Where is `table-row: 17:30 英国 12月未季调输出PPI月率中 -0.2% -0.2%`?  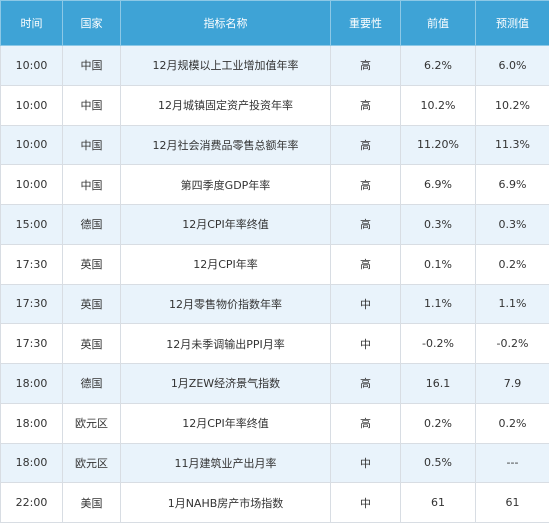 table-row: 17:30 英国 12月未季调输出PPI月率中 -0.2% -0.2% is located at coordinates (274, 343).